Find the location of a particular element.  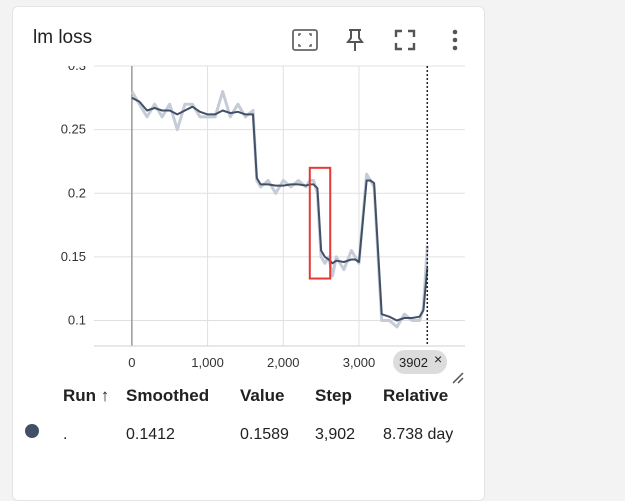

x-tick-label: 2,000 is located at coordinates (283, 362).